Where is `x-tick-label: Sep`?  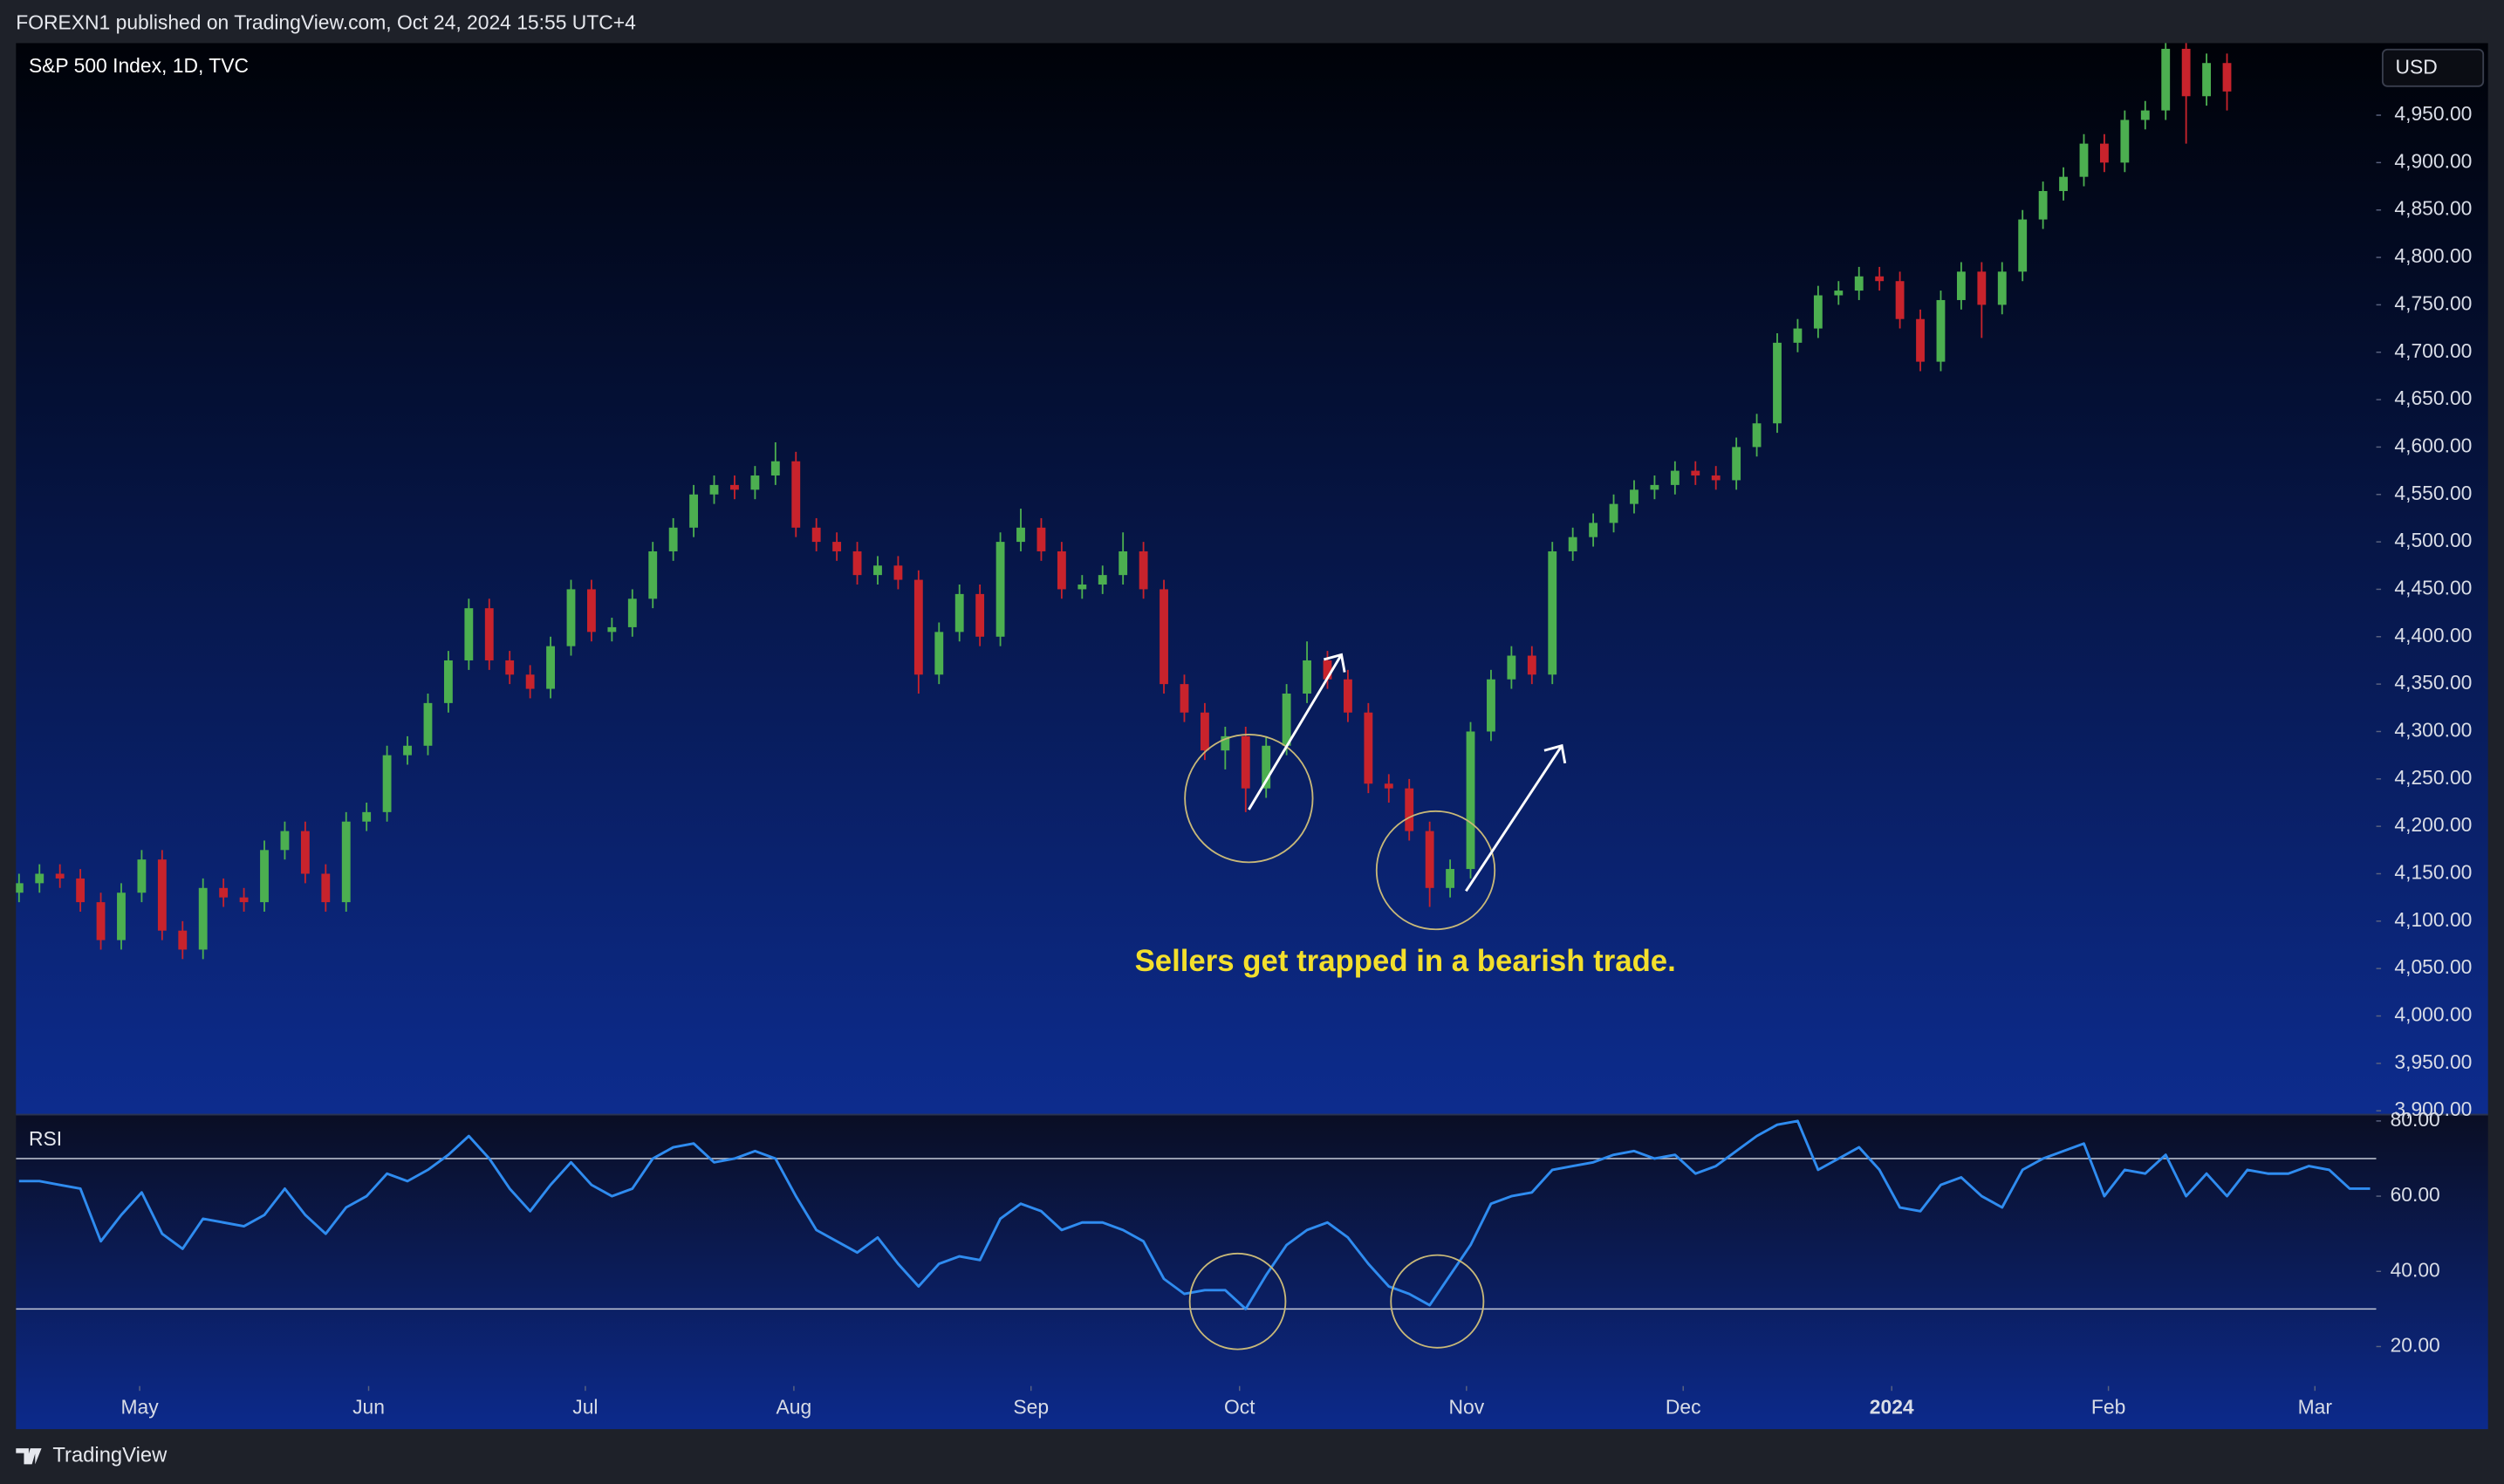
x-tick-label: Sep is located at coordinates (1031, 1406).